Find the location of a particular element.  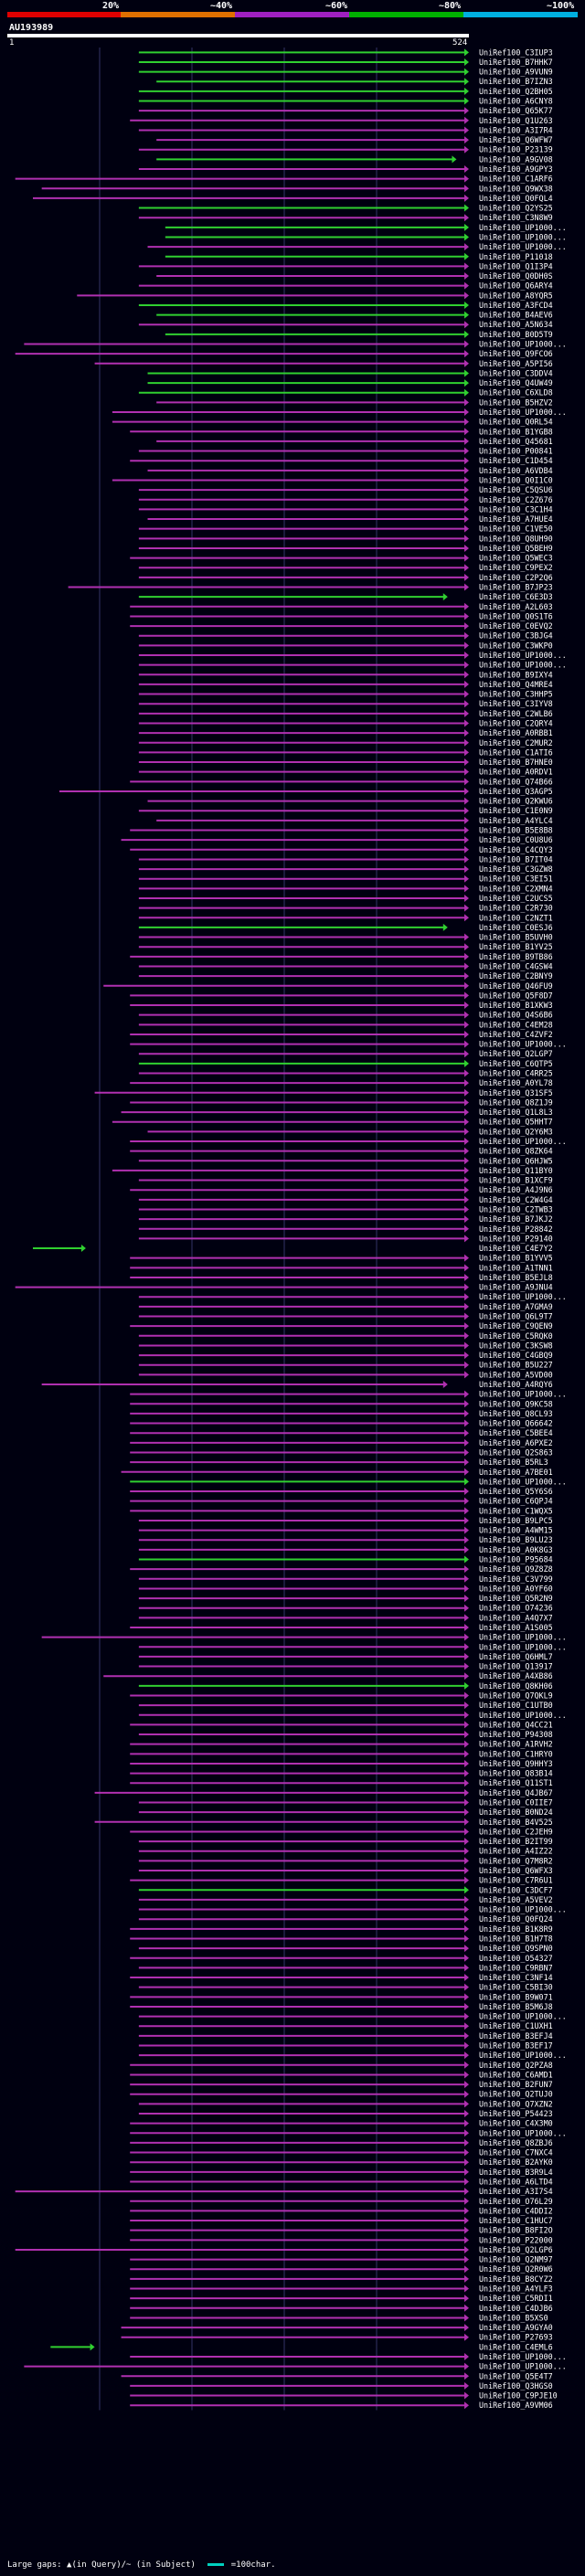

hit-label: UniRef100_A4XB86 is located at coordinates (516, 1675).